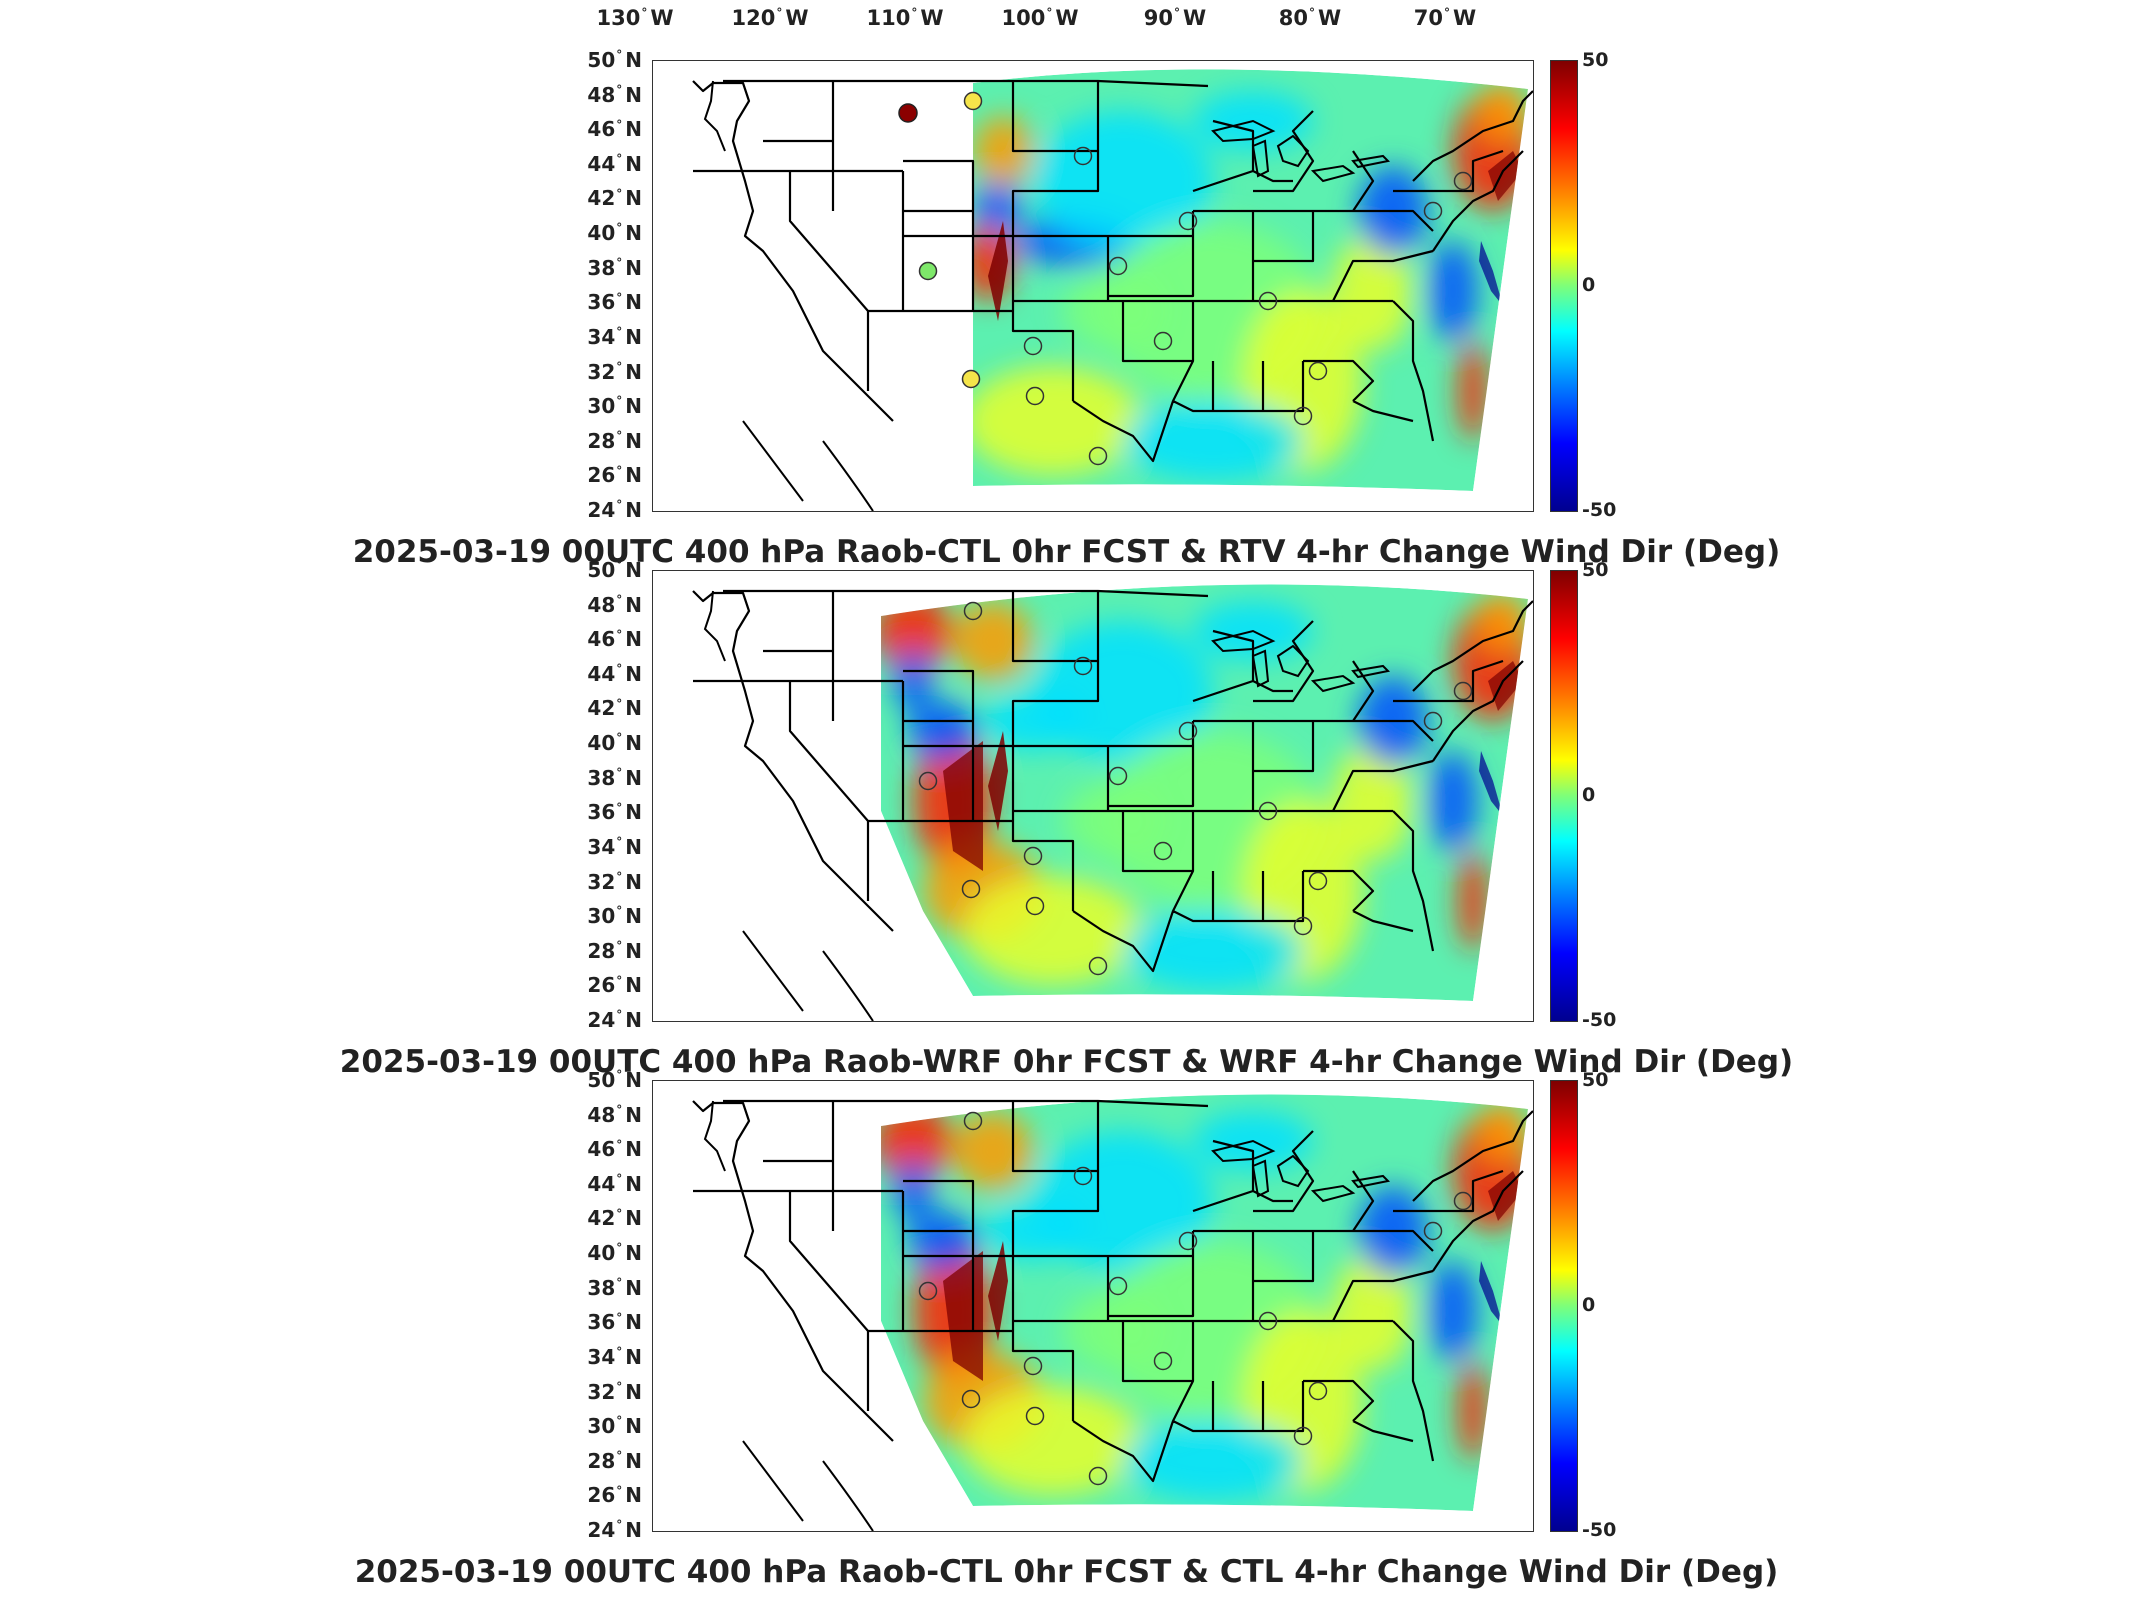 This screenshot has height=1600, width=2133. I want to click on lat-value: 26, so click(601, 475).